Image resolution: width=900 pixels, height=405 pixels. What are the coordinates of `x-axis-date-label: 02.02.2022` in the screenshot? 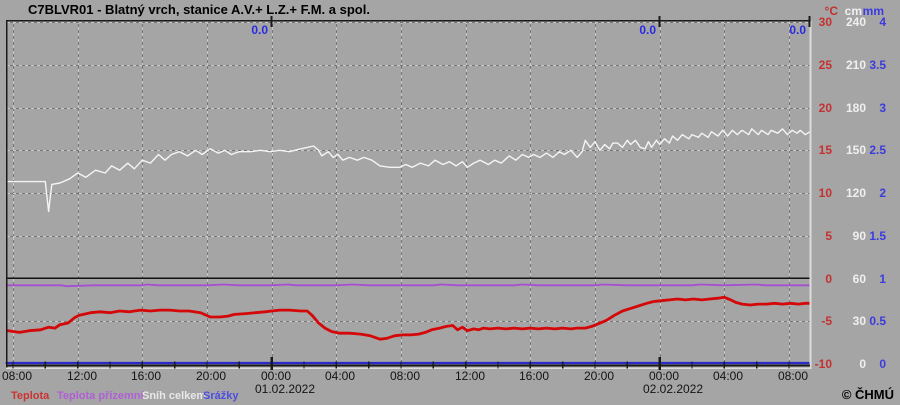 It's located at (673, 389).